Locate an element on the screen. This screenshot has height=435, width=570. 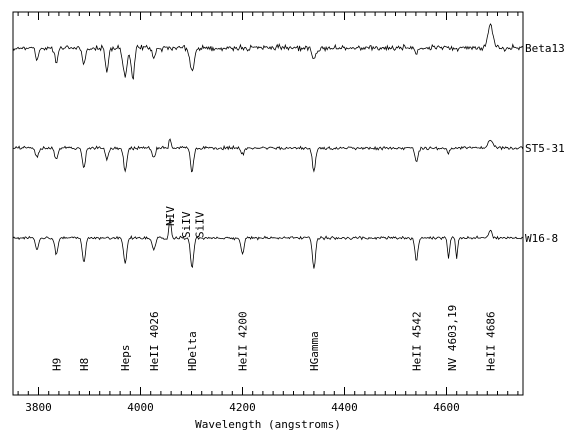
line-id-label: H9 is located at coordinates (56, 364).